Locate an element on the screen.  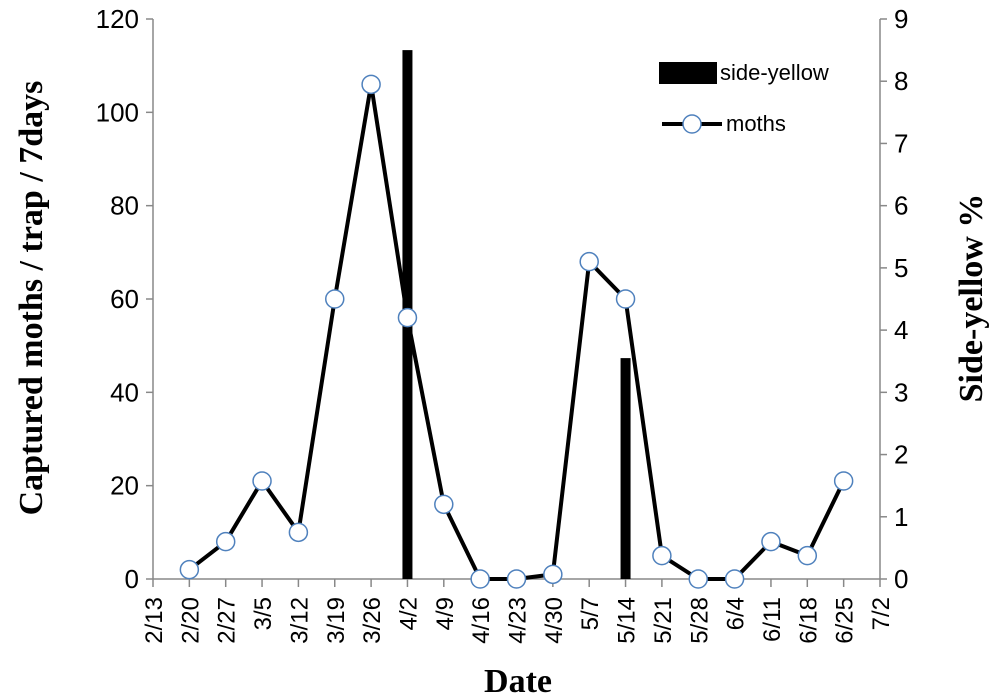
legend-label-side-yellow: side-yellow is located at coordinates (774, 72).